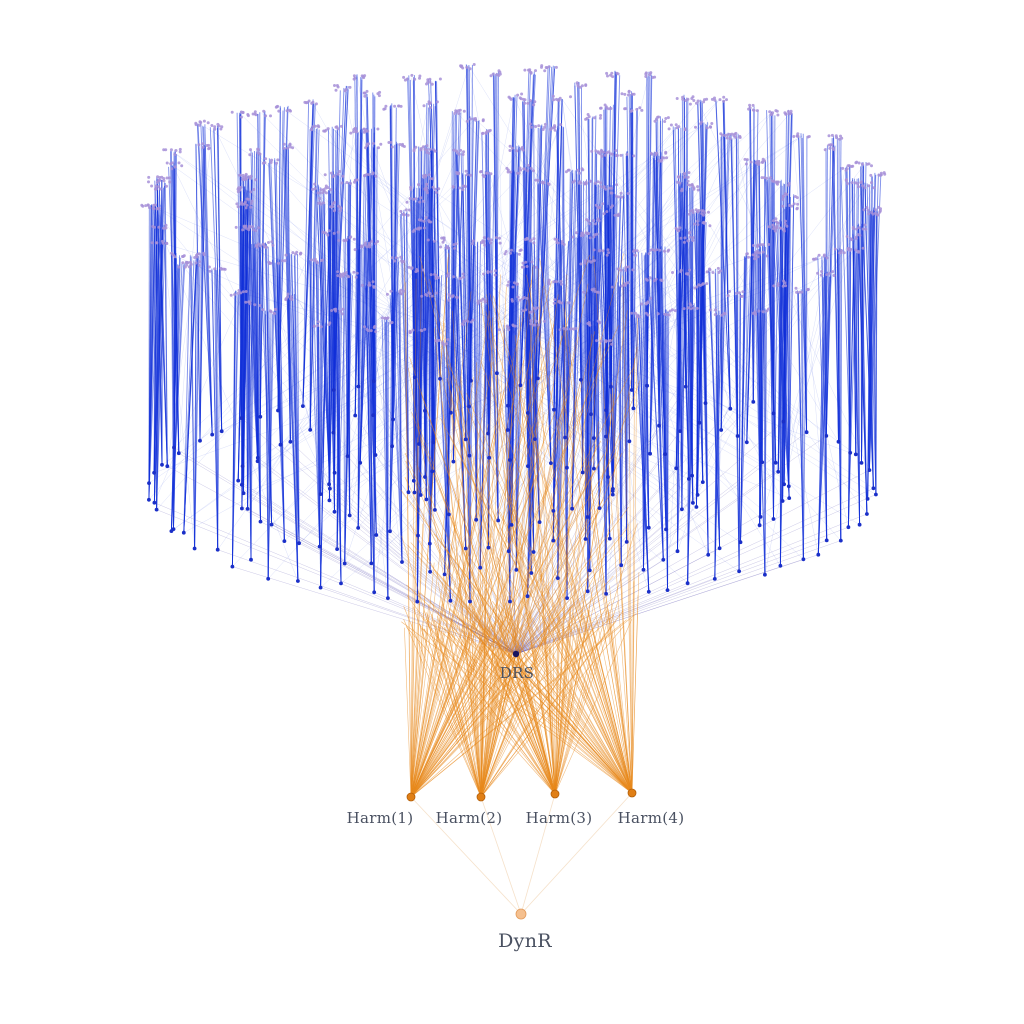  Describe the element at coordinates (516, 654) in the screenshot. I see `hub-node` at that location.